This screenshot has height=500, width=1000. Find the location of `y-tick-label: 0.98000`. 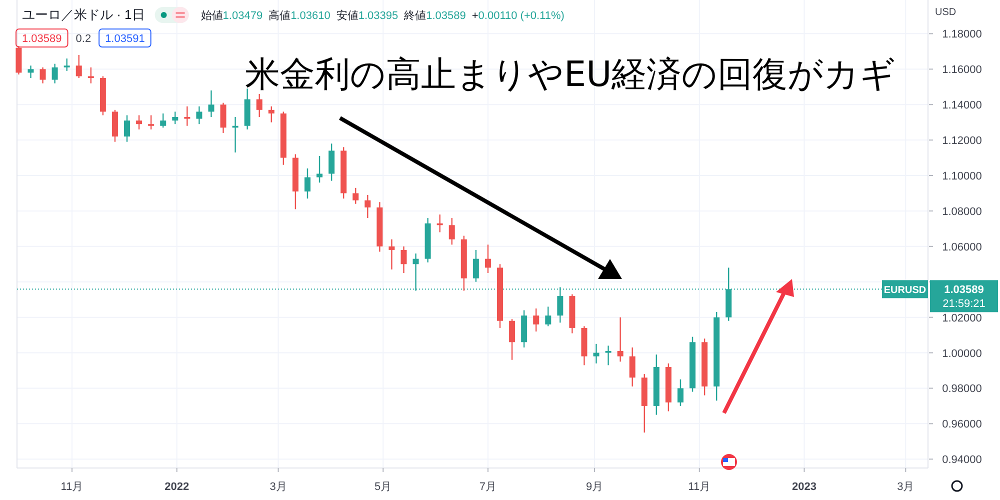

y-tick-label: 0.98000 is located at coordinates (962, 389).